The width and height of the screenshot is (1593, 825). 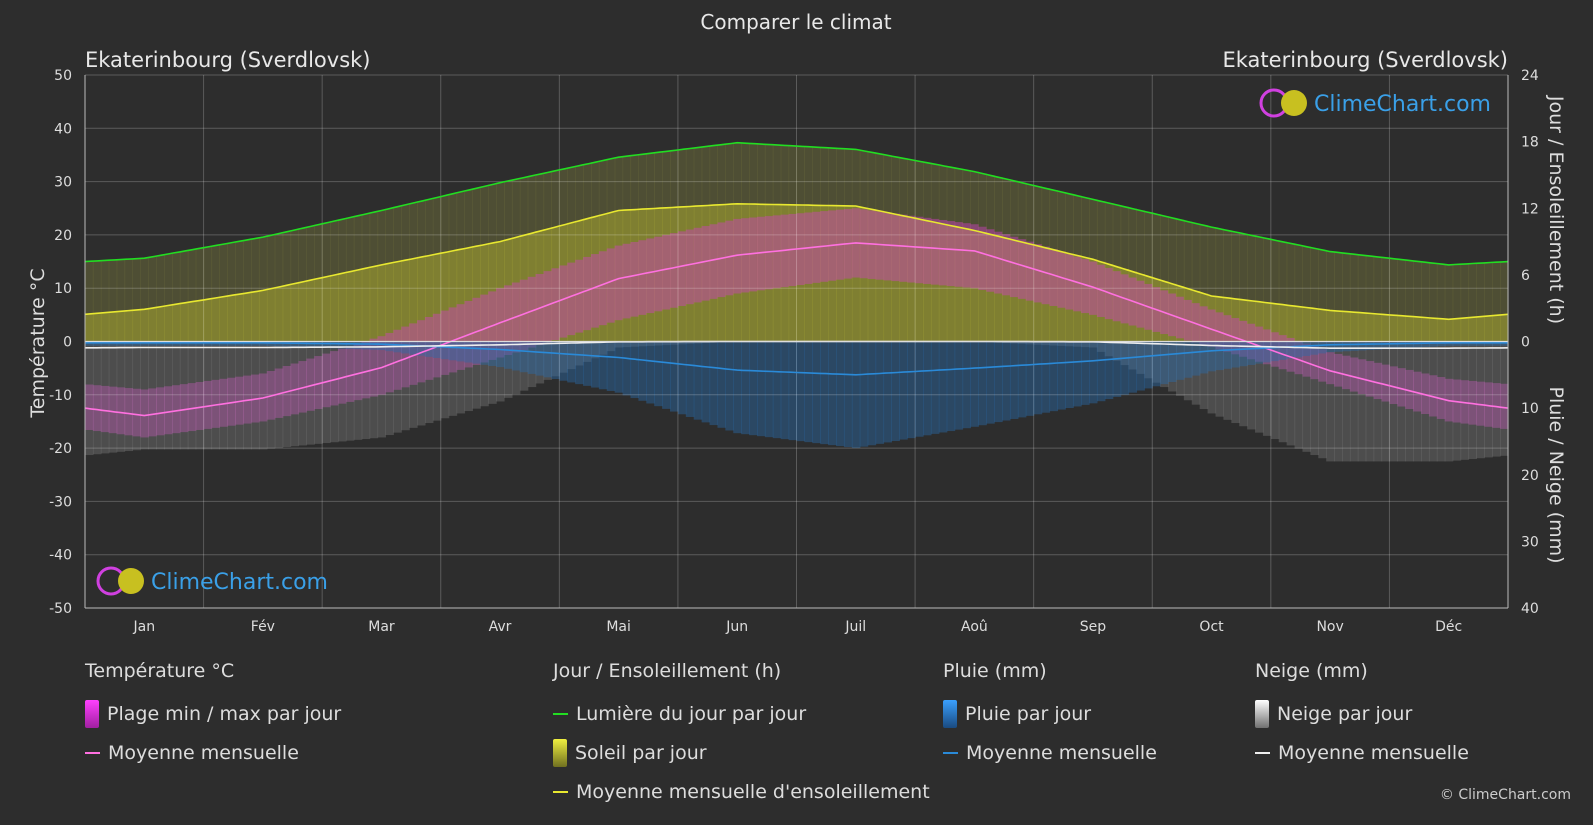 What do you see at coordinates (560, 791) in the screenshot?
I see `line-sunshine-mean` at bounding box center [560, 791].